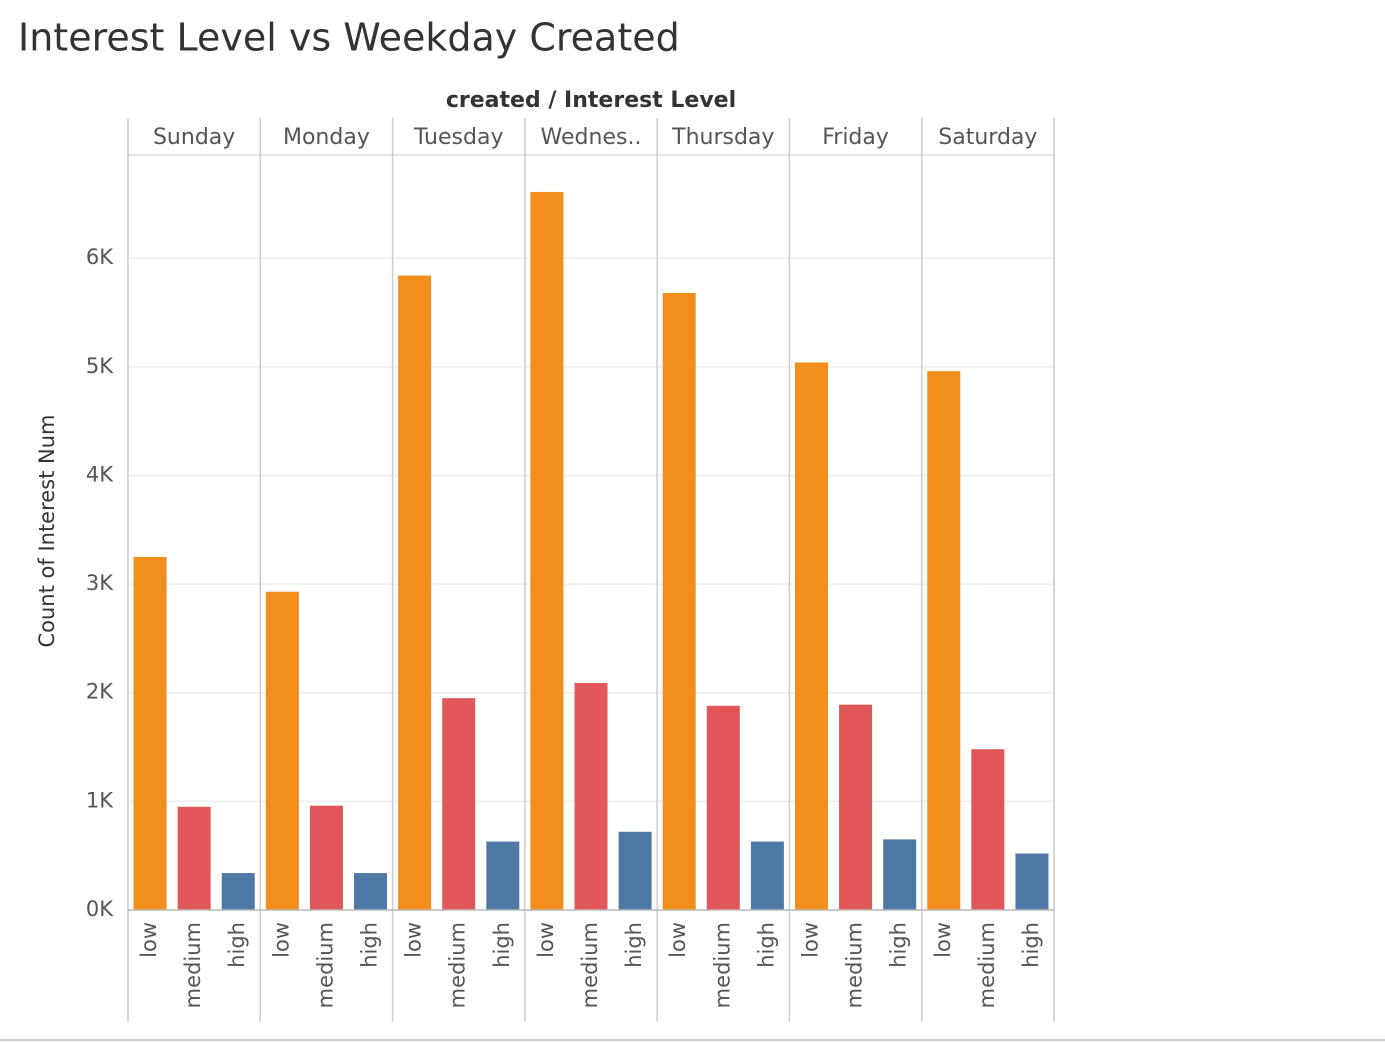 The image size is (1385, 1043). I want to click on panel-header: Saturday, so click(987, 137).